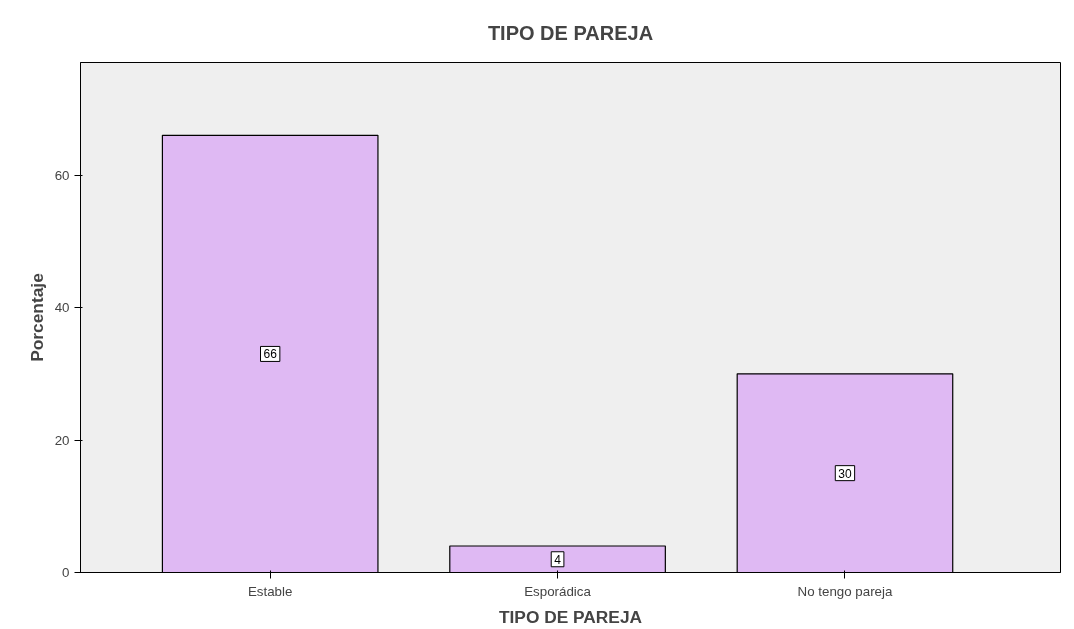  What do you see at coordinates (558, 559) in the screenshot?
I see `data-label: 4` at bounding box center [558, 559].